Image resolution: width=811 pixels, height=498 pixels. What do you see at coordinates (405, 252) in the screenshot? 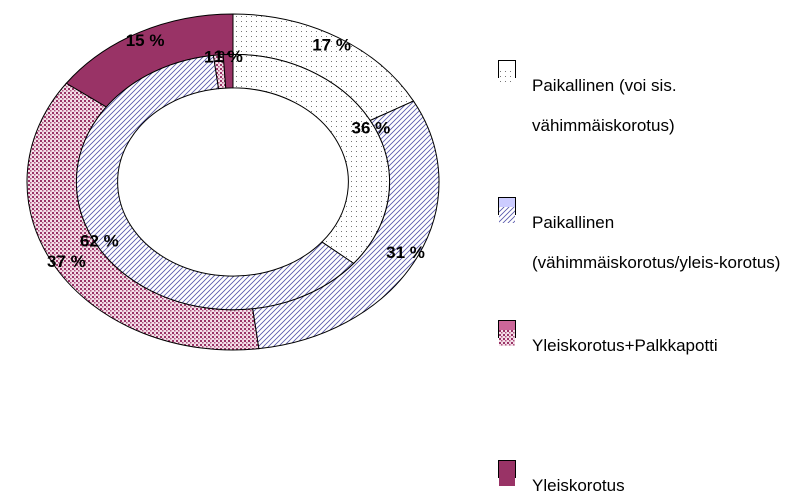
I see `data-label: 31 %` at bounding box center [405, 252].